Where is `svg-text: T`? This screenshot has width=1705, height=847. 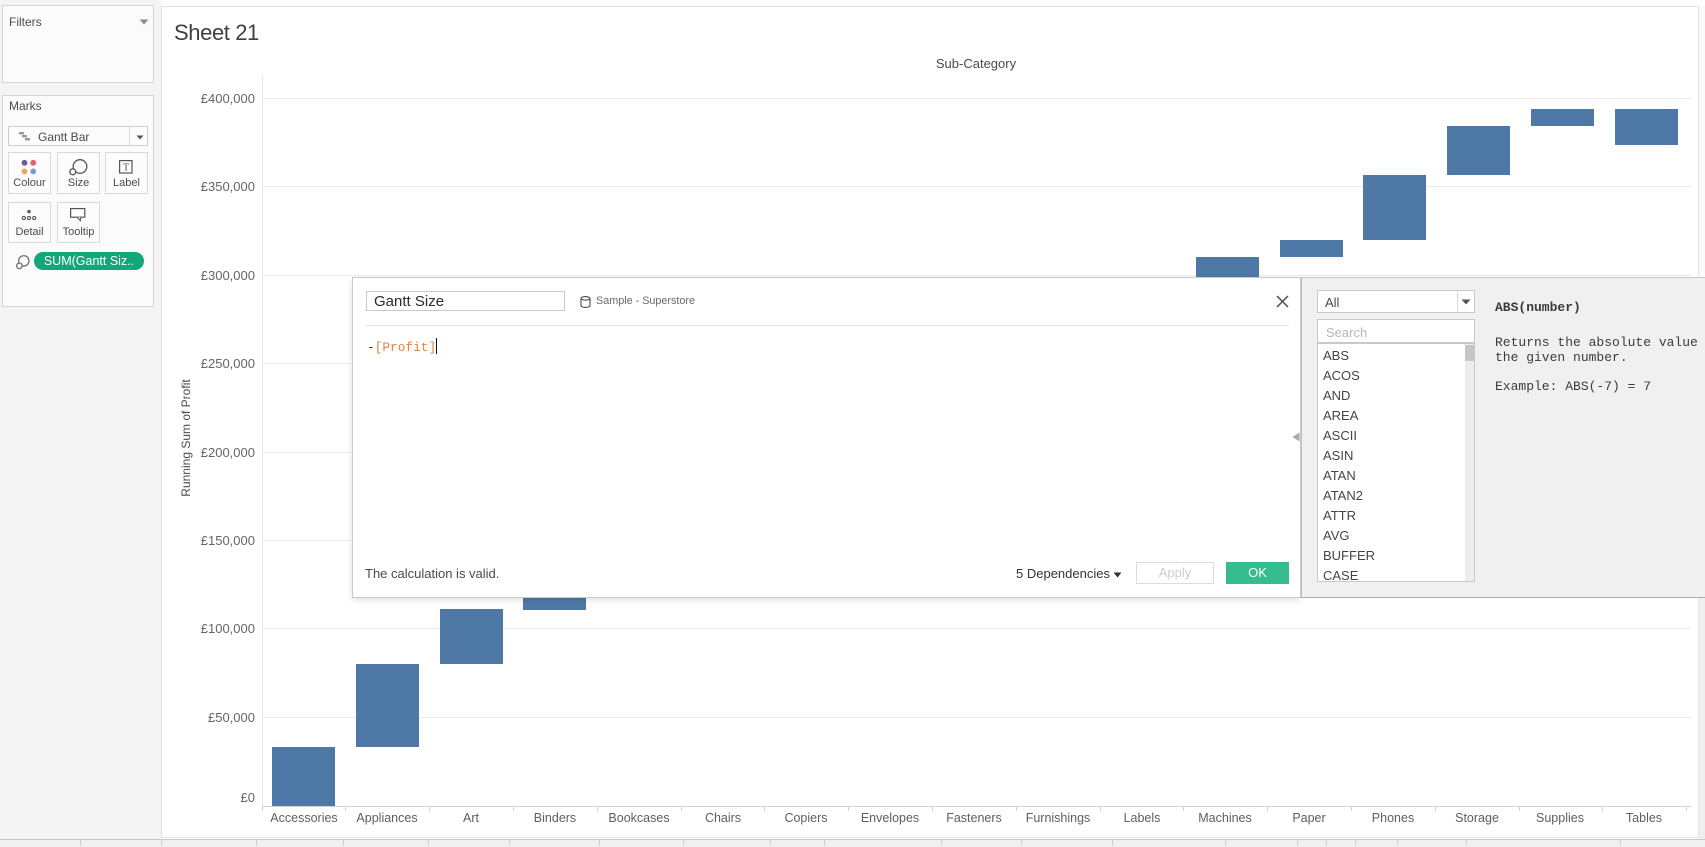
svg-text: T is located at coordinates (126, 167).